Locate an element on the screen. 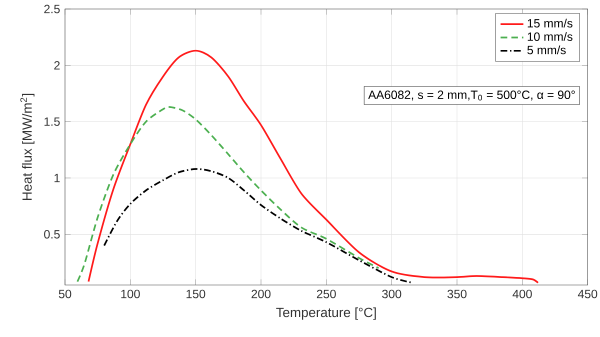 Image resolution: width=600 pixels, height=337 pixels. x-tick-label: 200 is located at coordinates (261, 294).